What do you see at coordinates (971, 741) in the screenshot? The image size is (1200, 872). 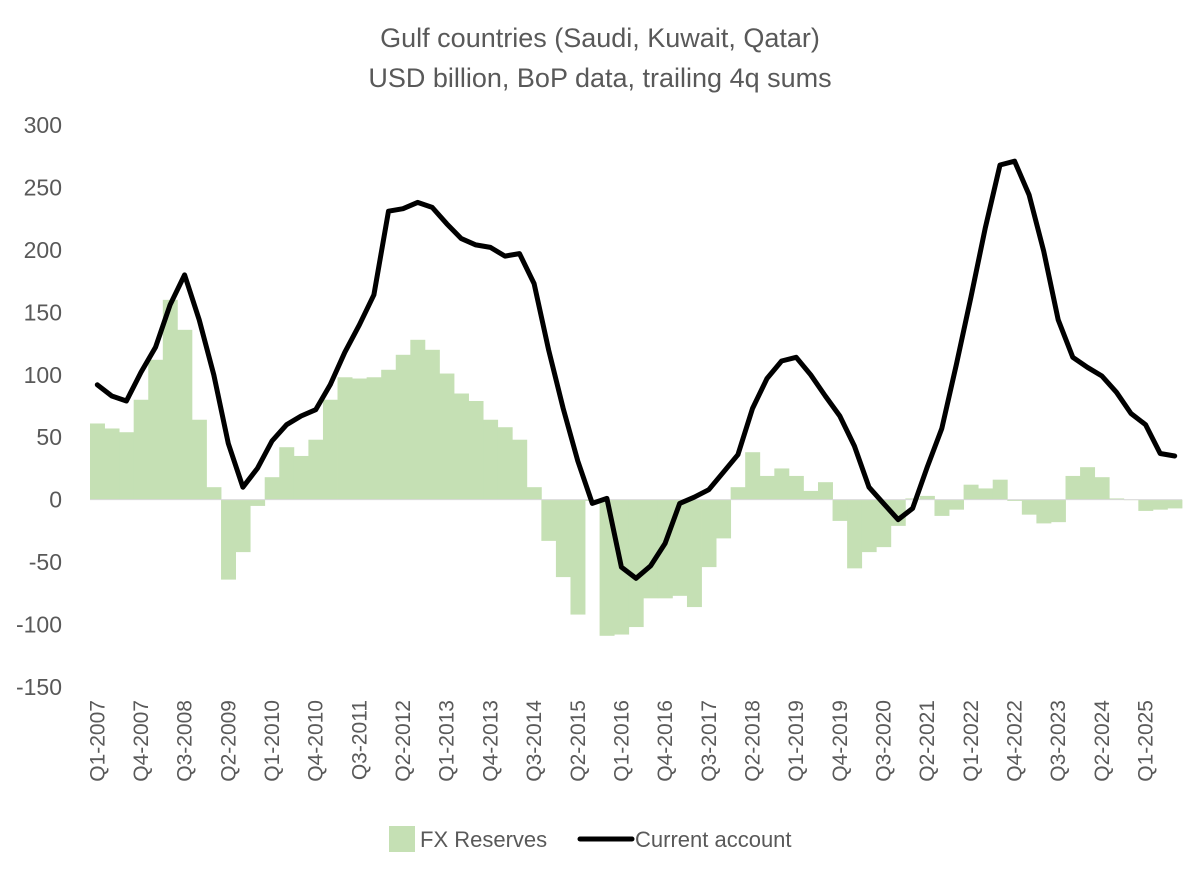 I see `x-tick-label: Q1-2022` at bounding box center [971, 741].